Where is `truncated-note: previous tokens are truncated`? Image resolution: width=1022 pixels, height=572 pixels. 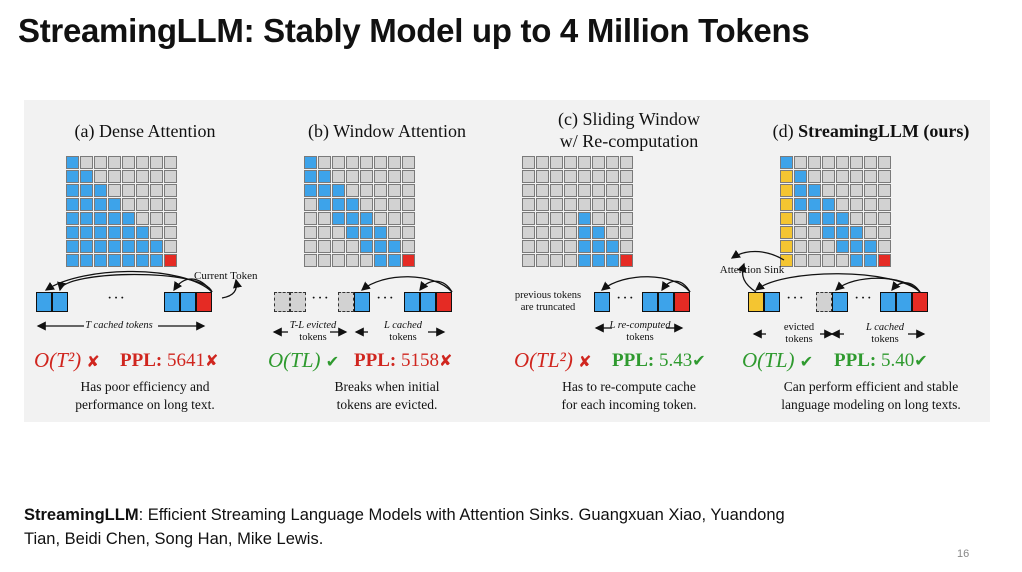
truncated-note: previous tokens are truncated is located at coordinates (548, 301).